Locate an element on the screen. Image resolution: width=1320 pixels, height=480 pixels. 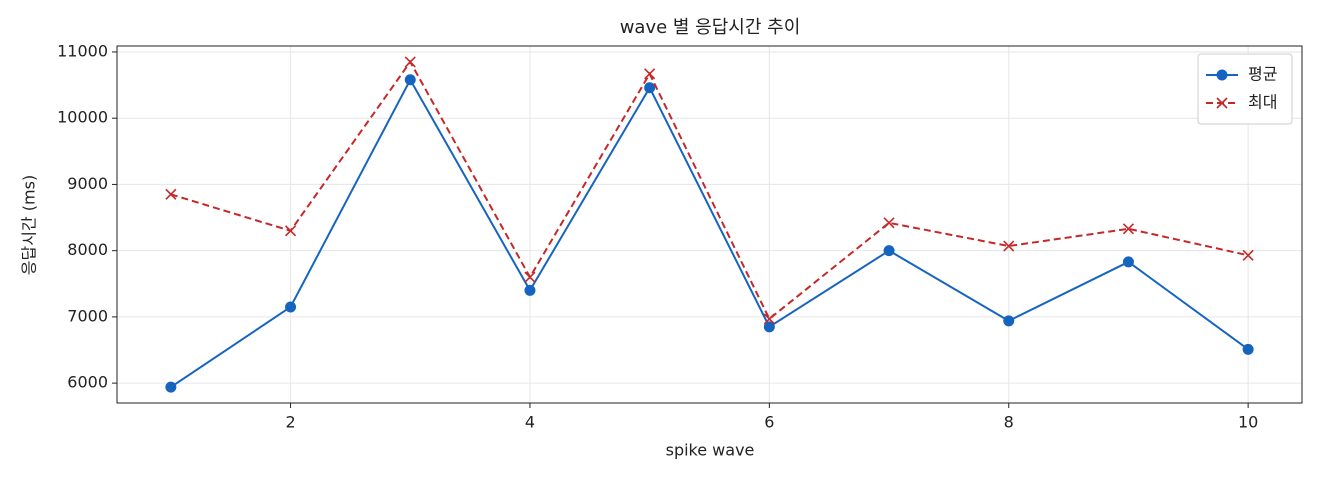
legend-box is located at coordinates (1245, 89).